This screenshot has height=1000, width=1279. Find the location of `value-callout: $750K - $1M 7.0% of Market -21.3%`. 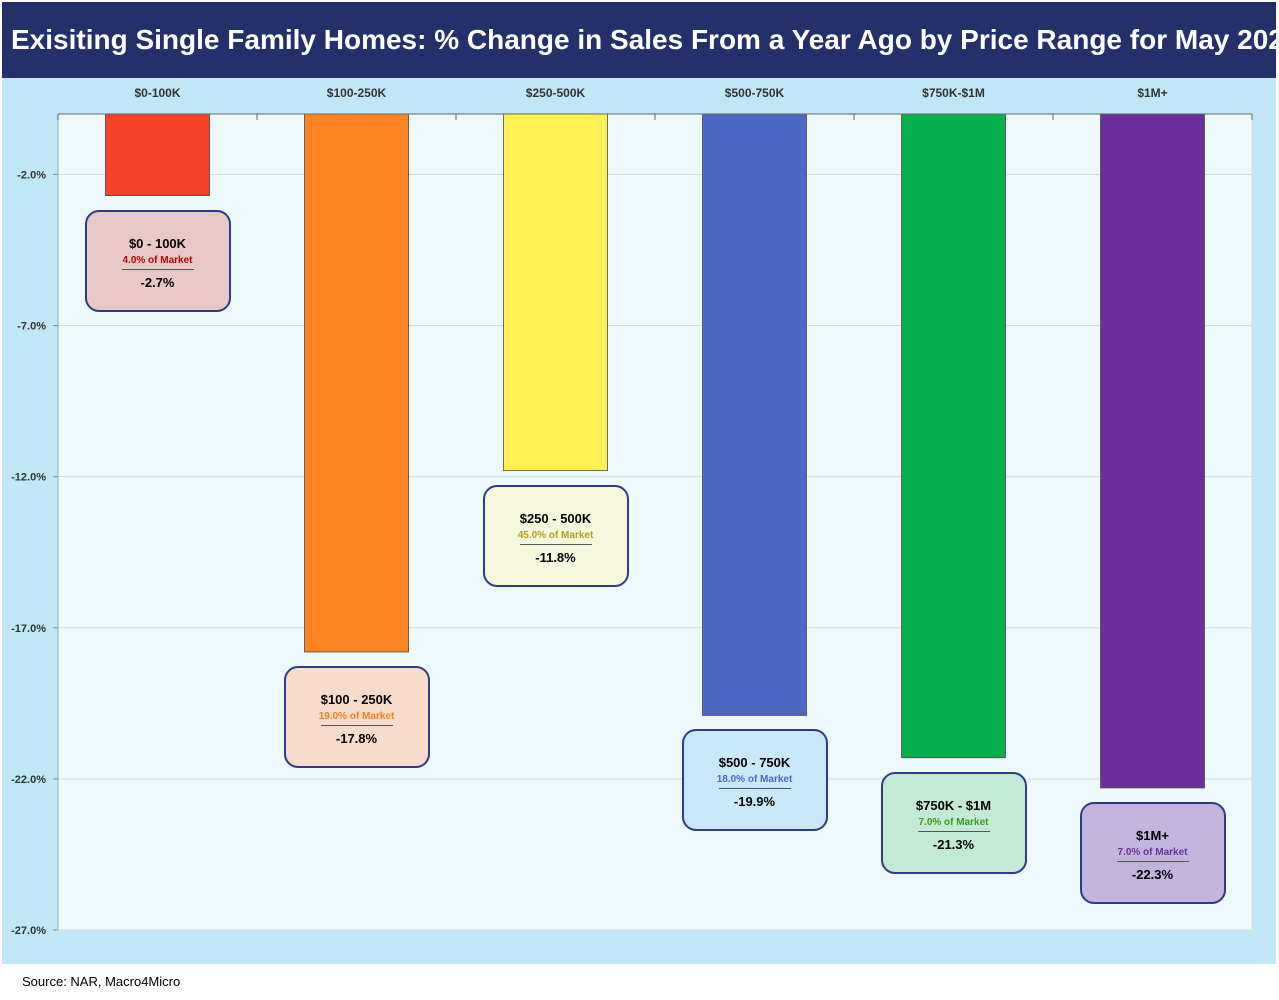

value-callout: $750K - $1M 7.0% of Market -21.3% is located at coordinates (953, 822).